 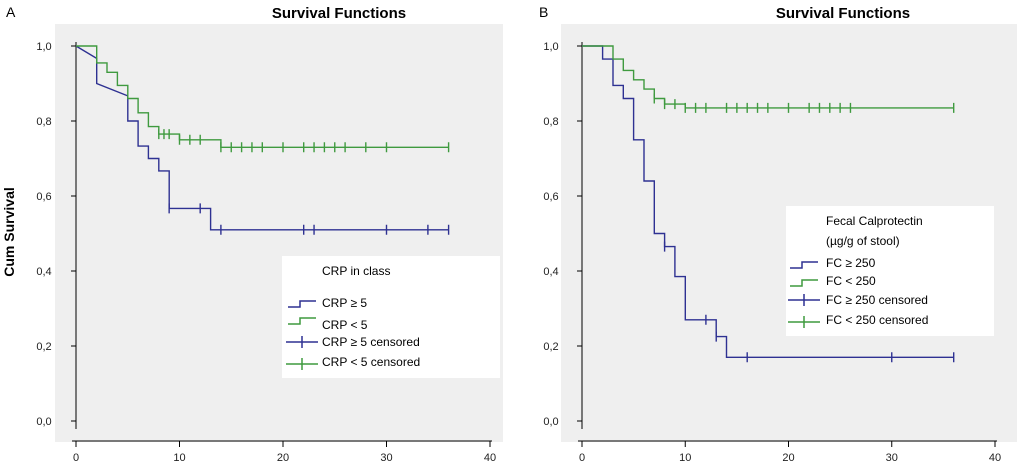 I want to click on panel-a-y-tick-label: 0,2, so click(x=43, y=347).